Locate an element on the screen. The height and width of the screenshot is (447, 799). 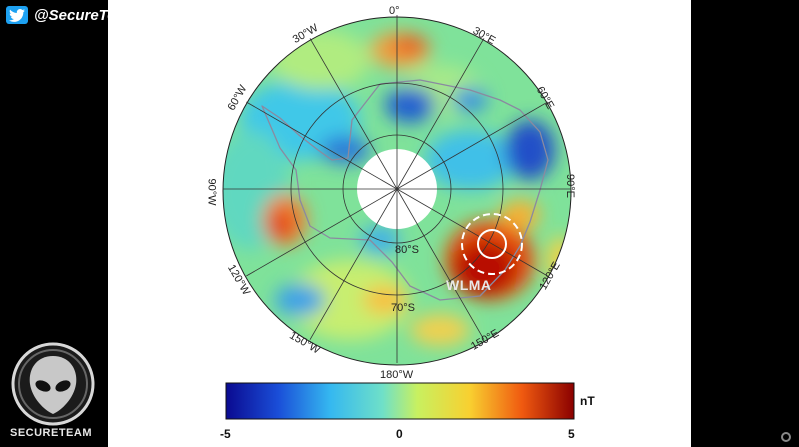
colorbar-tick-max: 5 is located at coordinates (571, 434).